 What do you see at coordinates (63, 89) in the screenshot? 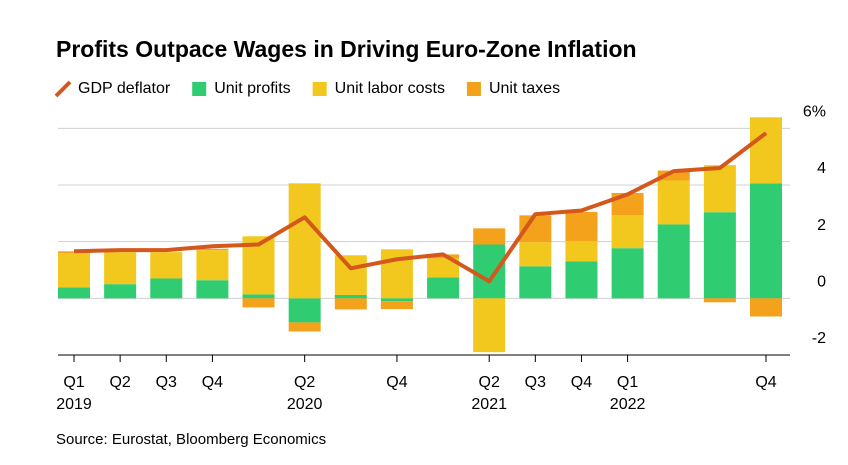
I see `legend-line` at bounding box center [63, 89].